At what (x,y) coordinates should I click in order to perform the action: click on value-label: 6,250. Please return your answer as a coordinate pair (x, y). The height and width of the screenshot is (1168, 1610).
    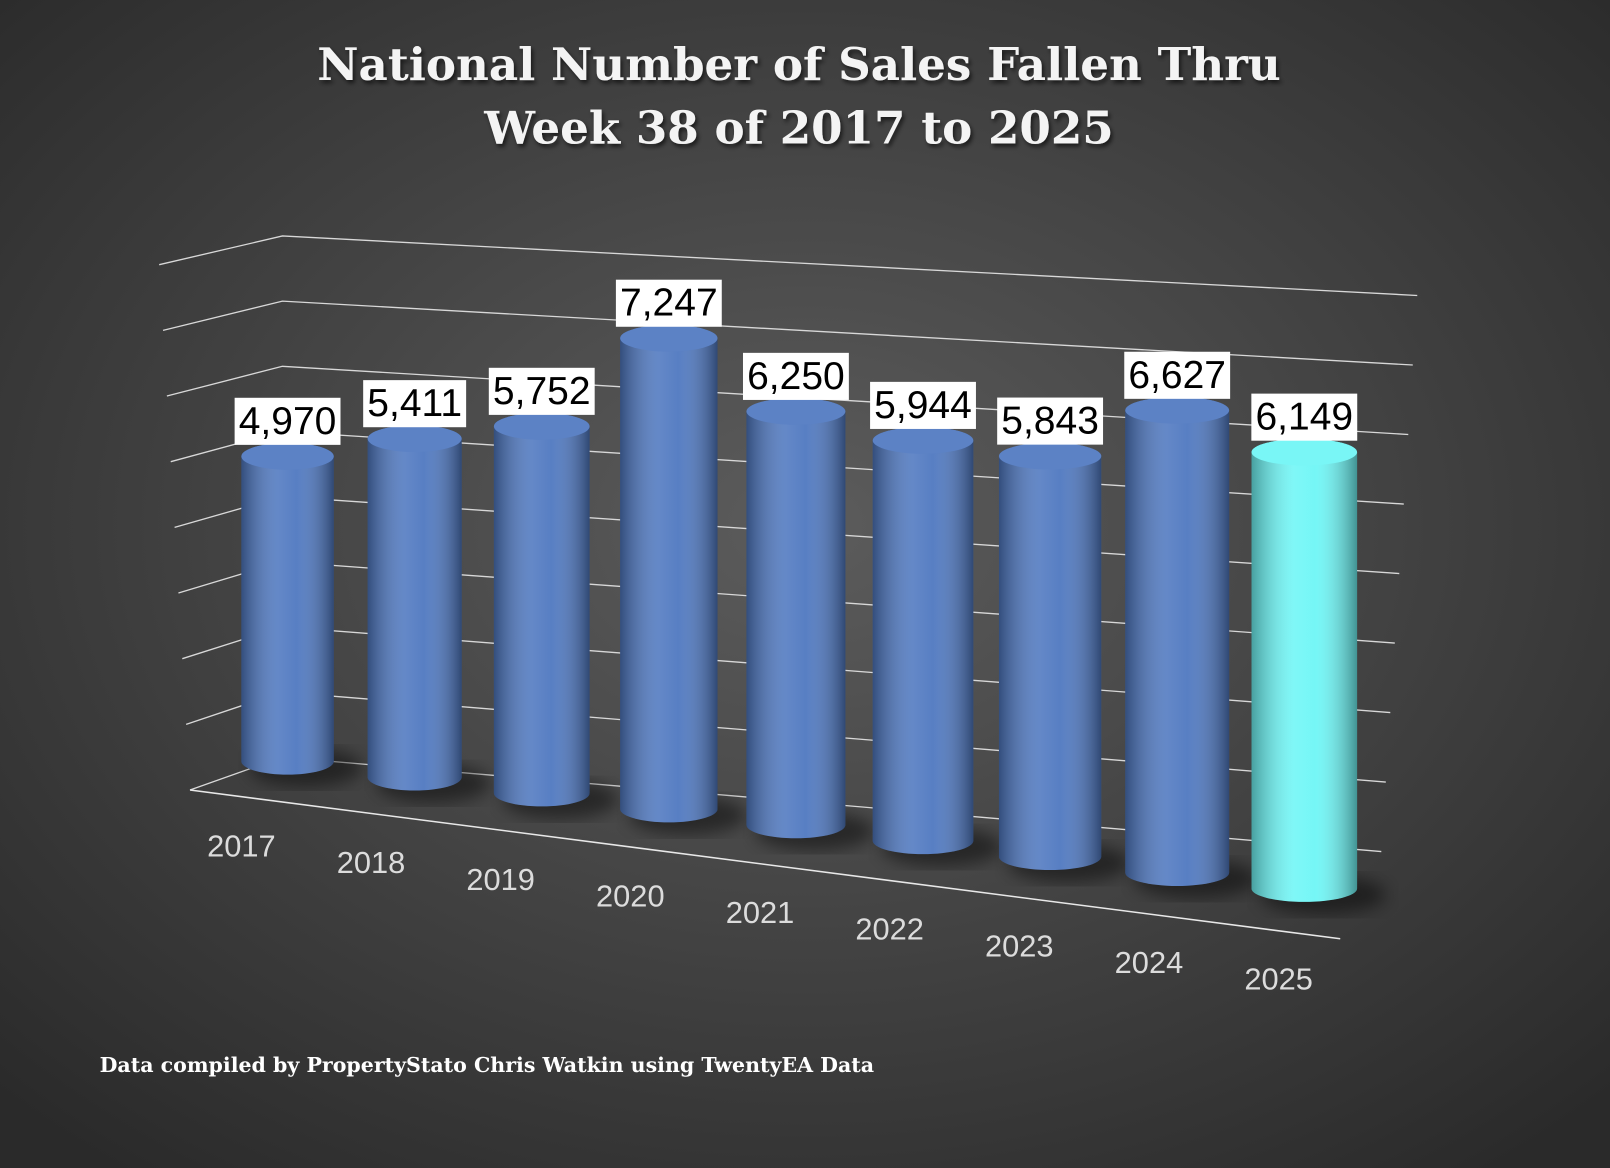
    Looking at the image, I should click on (796, 376).